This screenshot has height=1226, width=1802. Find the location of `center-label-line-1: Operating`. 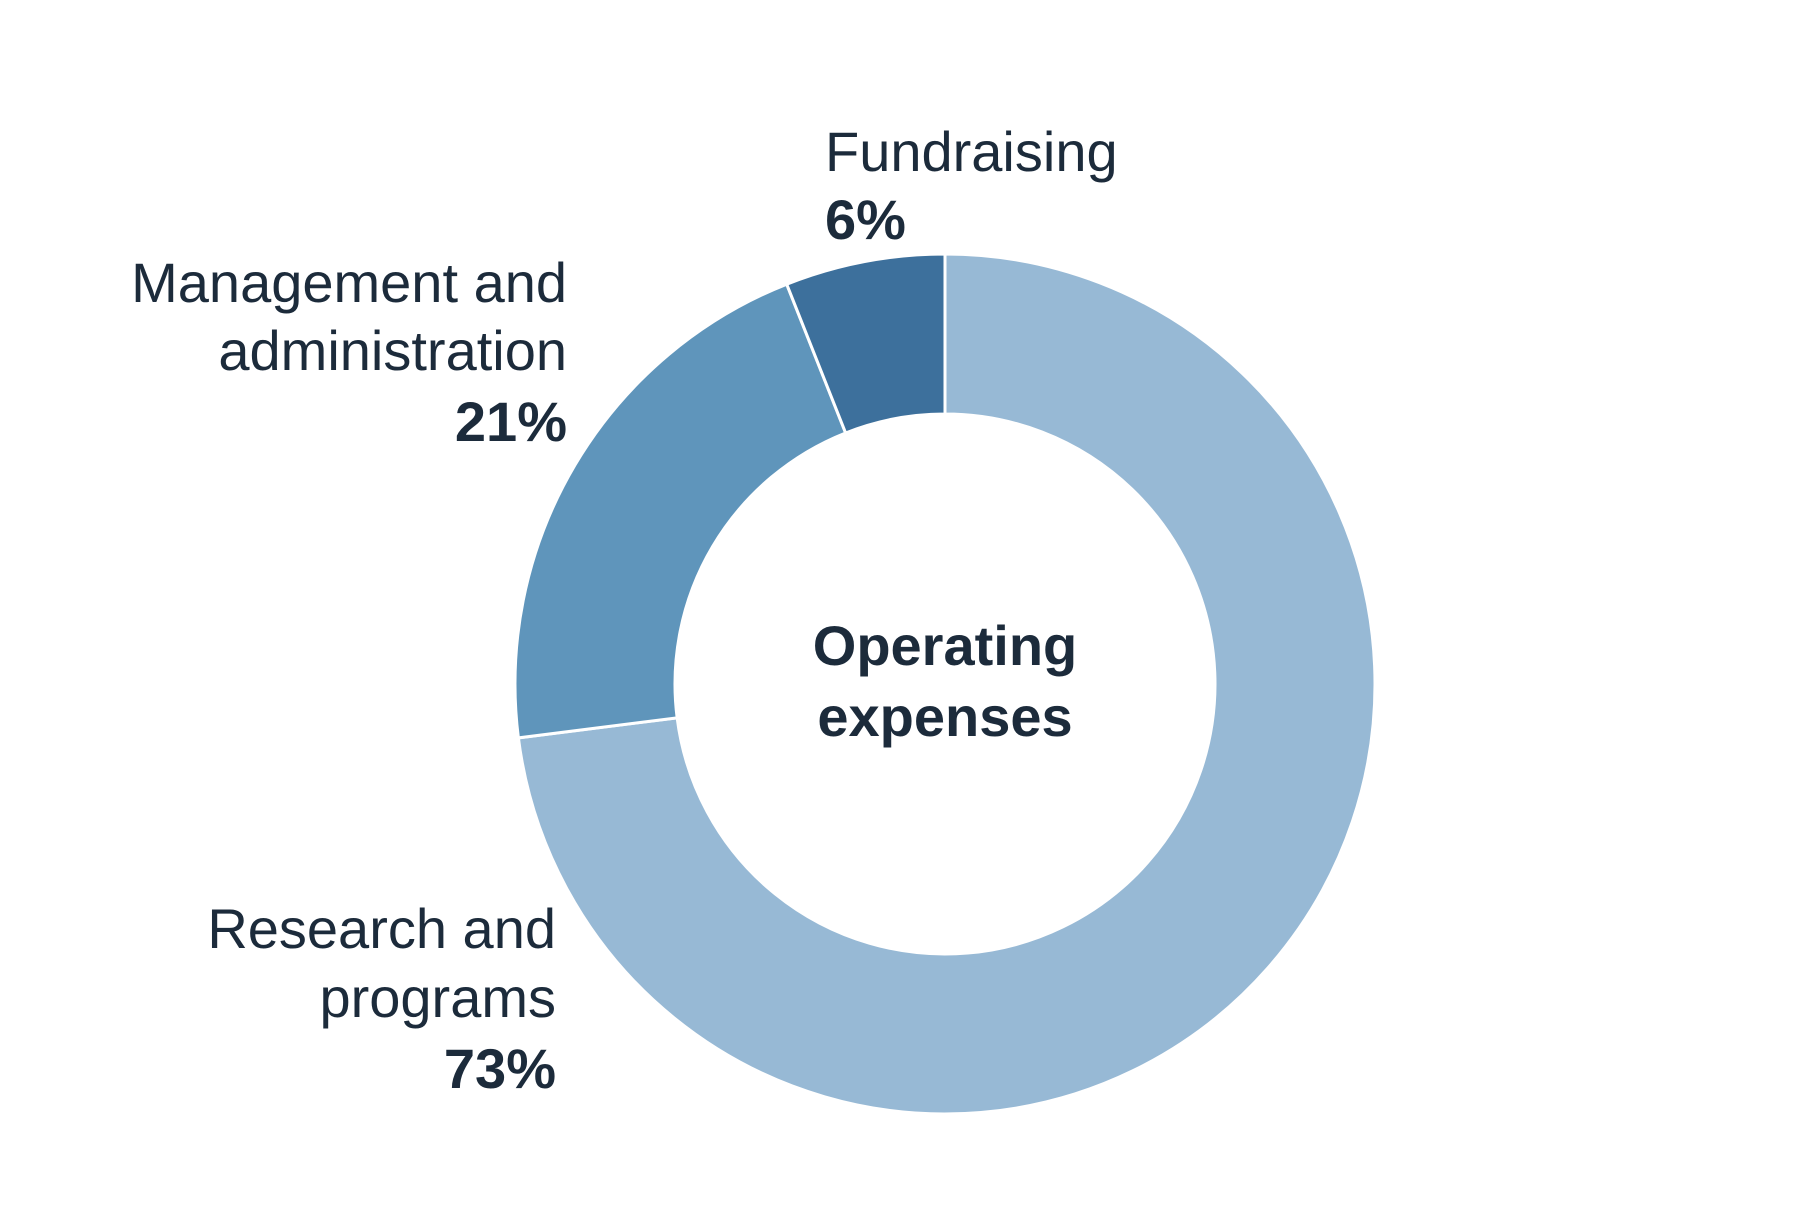

center-label-line-1: Operating is located at coordinates (945, 645).